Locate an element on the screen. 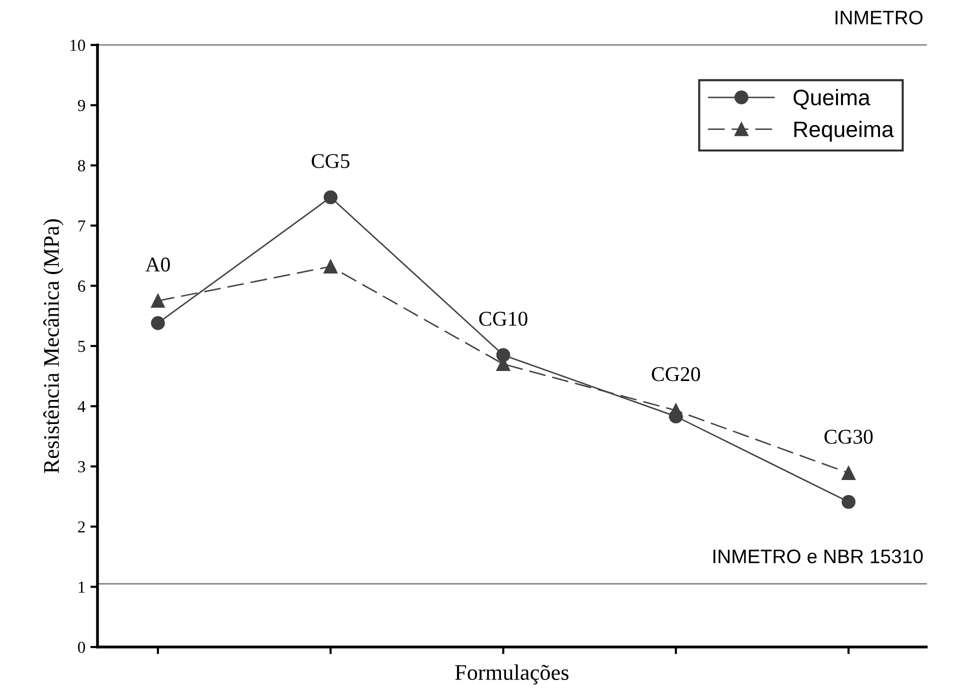  y-tick-label: 3 is located at coordinates (82, 466).